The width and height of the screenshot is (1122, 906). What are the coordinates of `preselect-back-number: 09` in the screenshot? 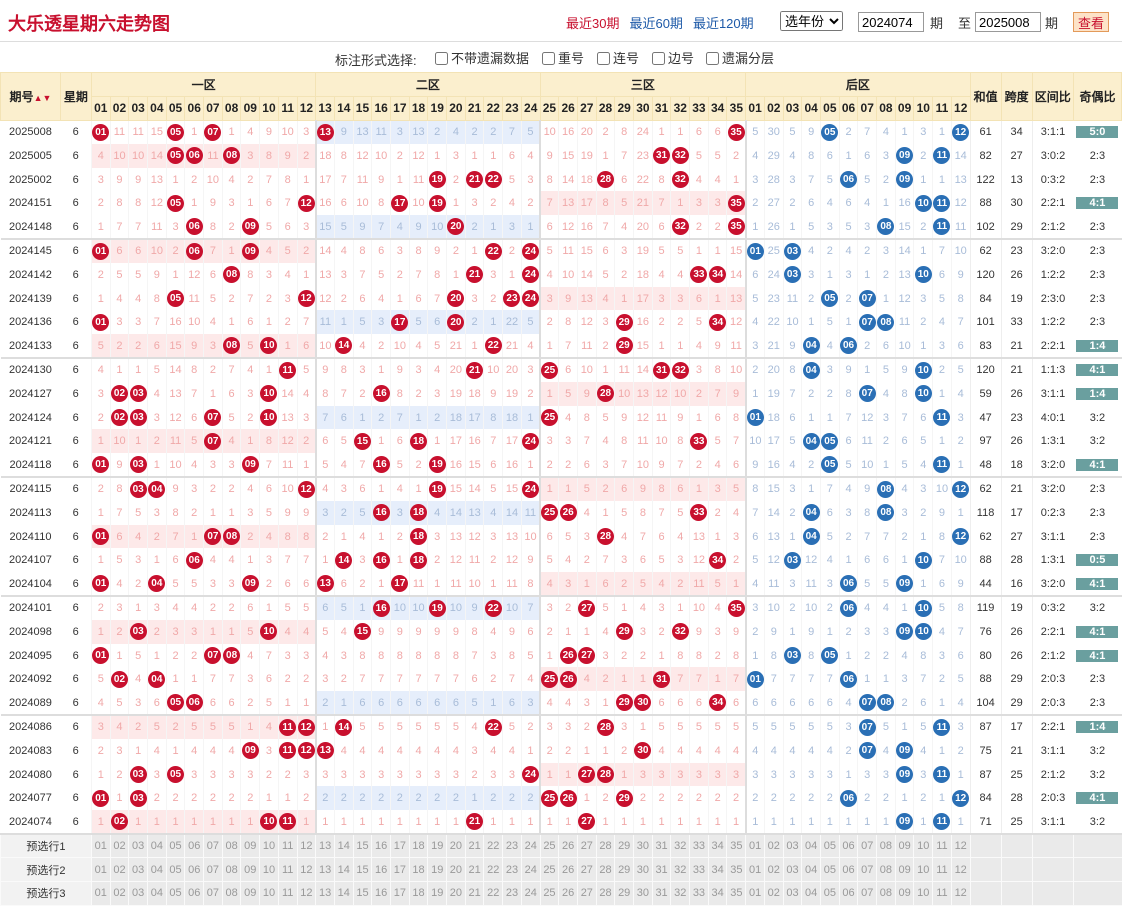 It's located at (904, 893).